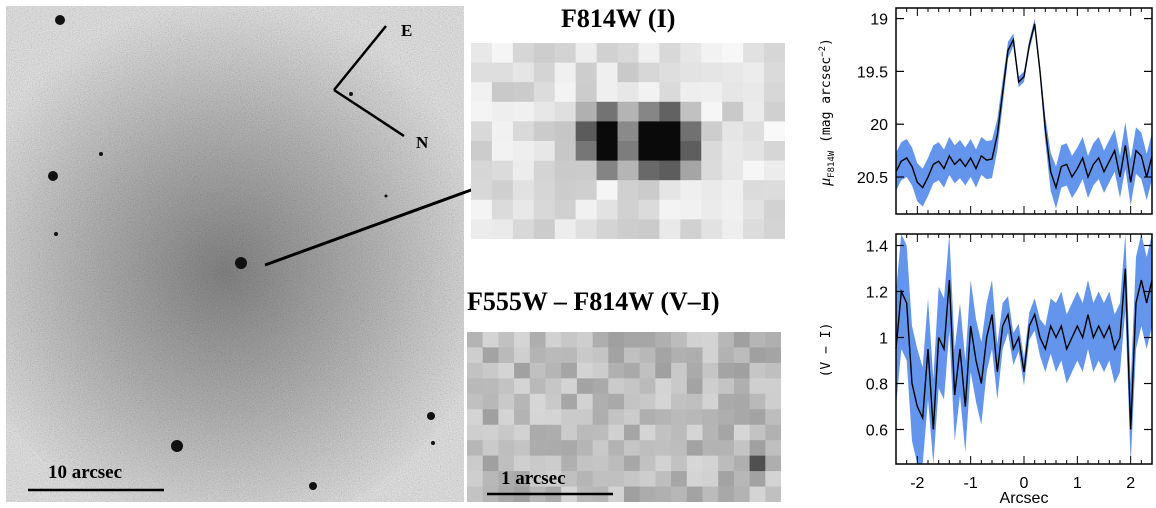 The image size is (1156, 508). Describe the element at coordinates (877, 247) in the screenshot. I see `y-tick-label: 1.4` at that location.